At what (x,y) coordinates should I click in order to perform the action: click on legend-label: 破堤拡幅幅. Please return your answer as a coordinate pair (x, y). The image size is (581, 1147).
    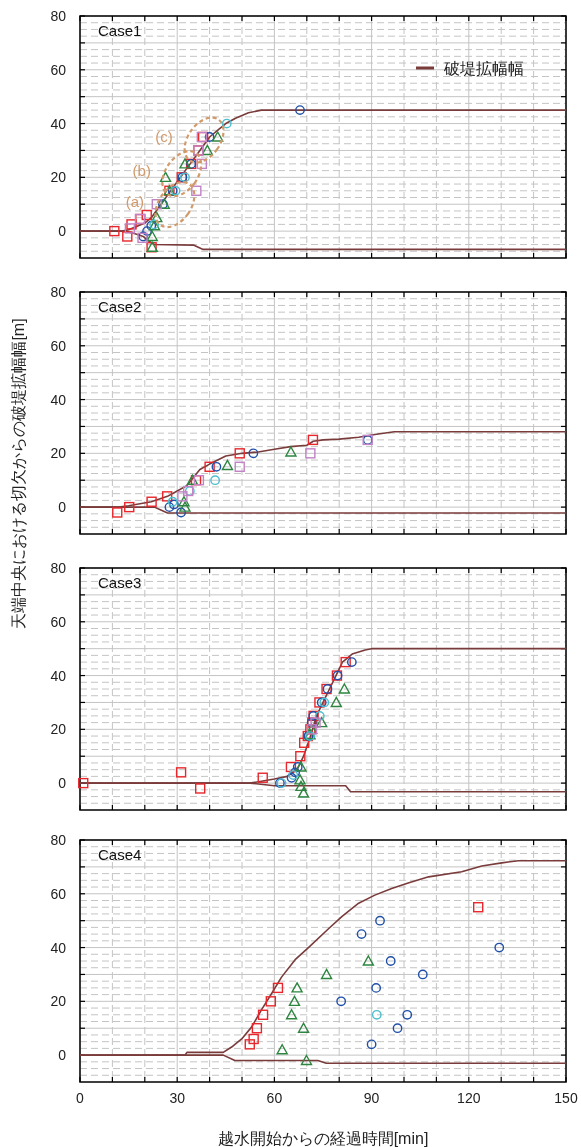
    Looking at the image, I should click on (483, 68).